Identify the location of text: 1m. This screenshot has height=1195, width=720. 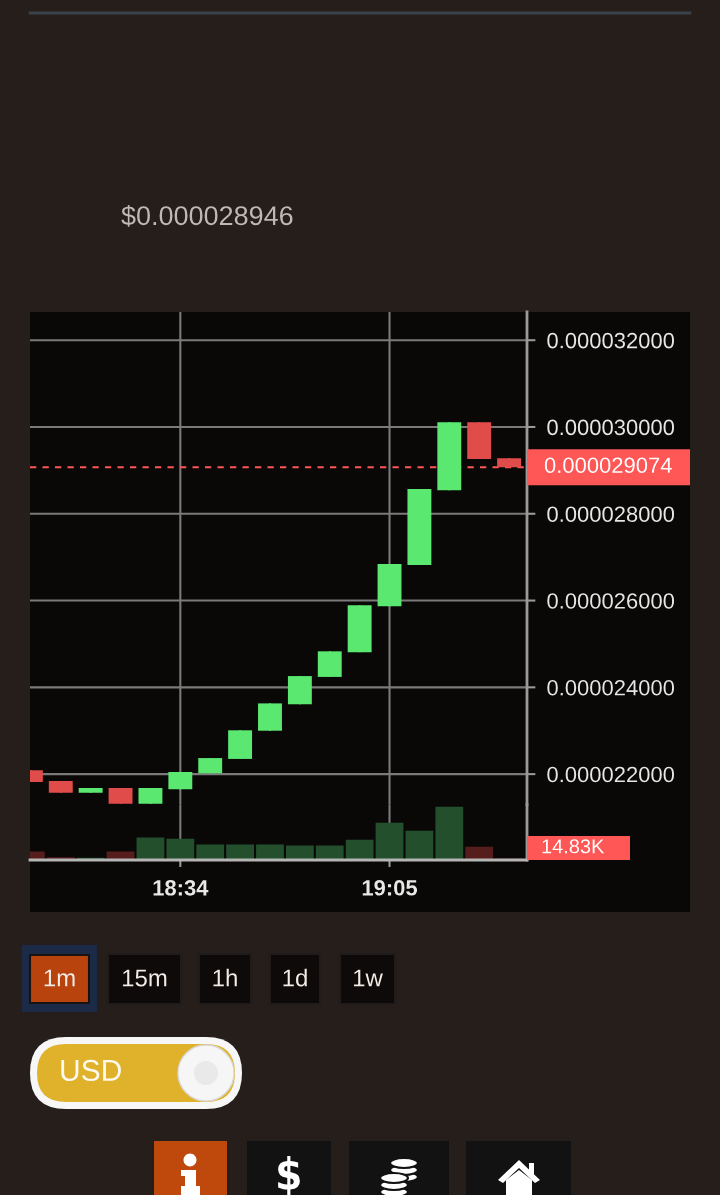
(59, 978).